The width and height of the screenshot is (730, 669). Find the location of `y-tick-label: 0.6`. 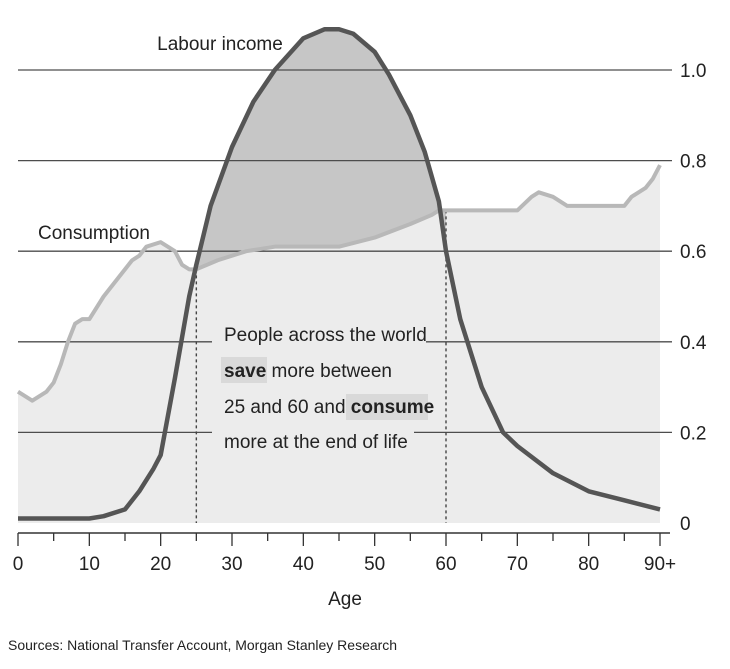

y-tick-label: 0.6 is located at coordinates (693, 252).